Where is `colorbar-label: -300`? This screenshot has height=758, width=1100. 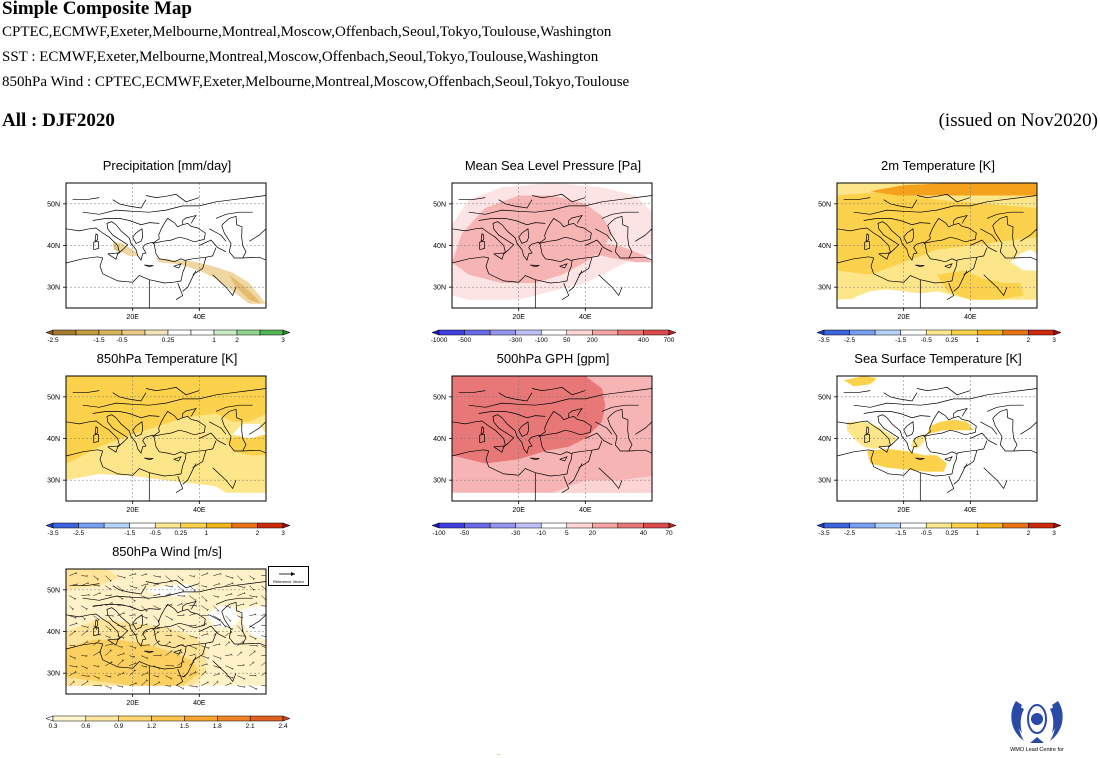
colorbar-label: -300 is located at coordinates (515, 340).